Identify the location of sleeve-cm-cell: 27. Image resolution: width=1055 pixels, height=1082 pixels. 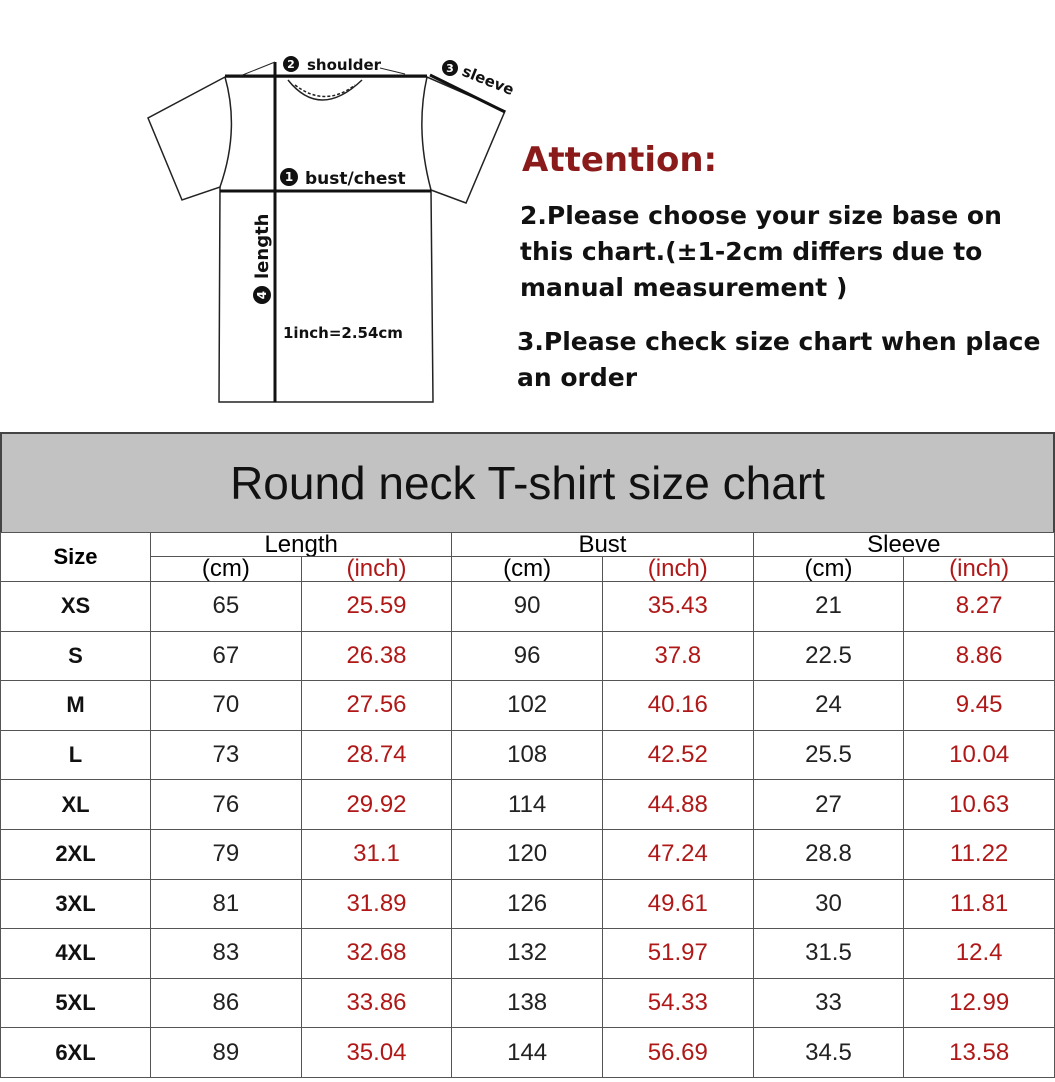
(828, 804).